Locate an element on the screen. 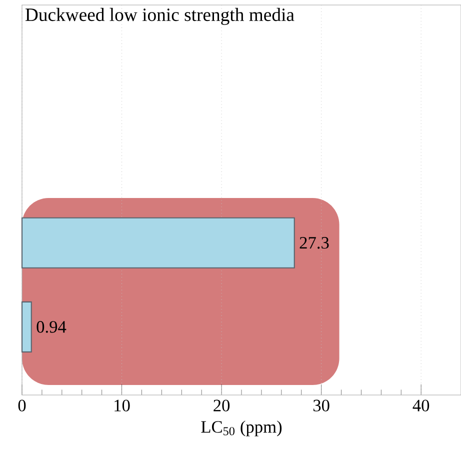  x-tick-label: 40 is located at coordinates (420, 406).